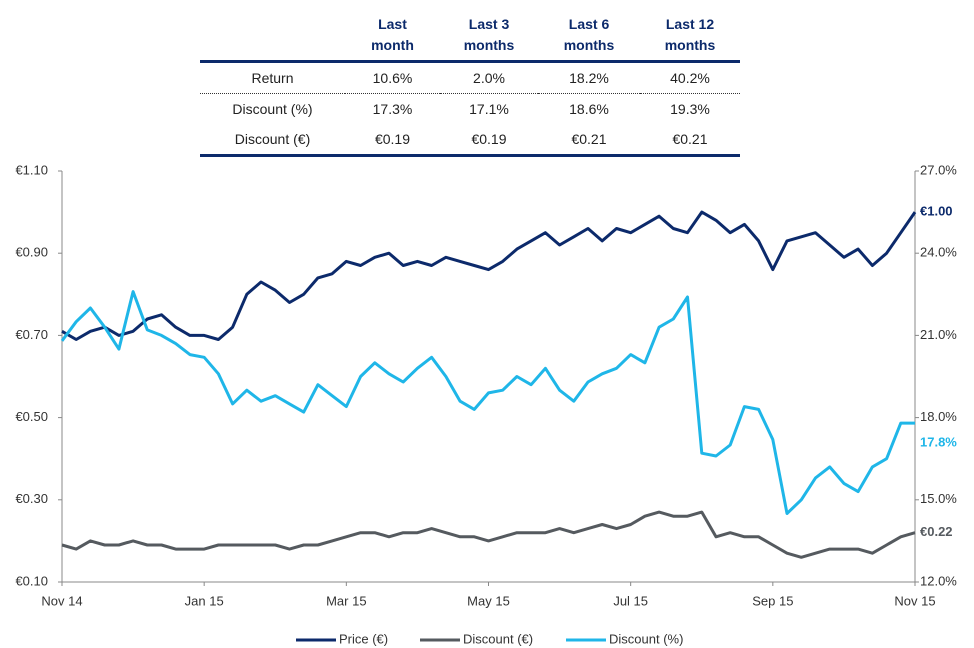 The height and width of the screenshot is (648, 974). I want to click on x-tick-label: Sep 15, so click(772, 600).